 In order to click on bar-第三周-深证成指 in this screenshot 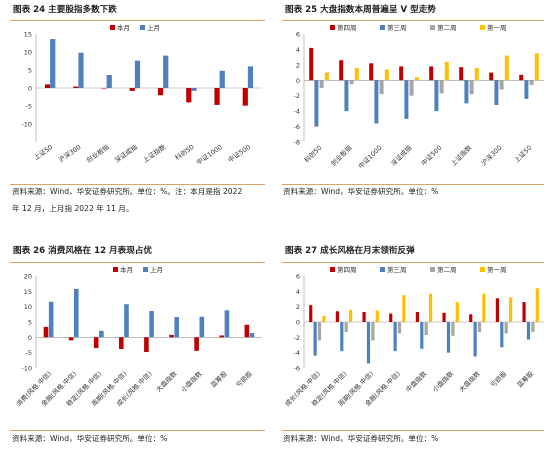, I will do `click(406, 99)`.